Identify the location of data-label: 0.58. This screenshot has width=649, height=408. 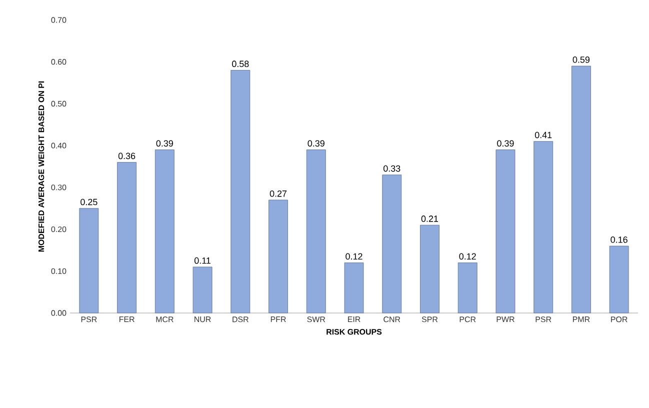
(240, 64).